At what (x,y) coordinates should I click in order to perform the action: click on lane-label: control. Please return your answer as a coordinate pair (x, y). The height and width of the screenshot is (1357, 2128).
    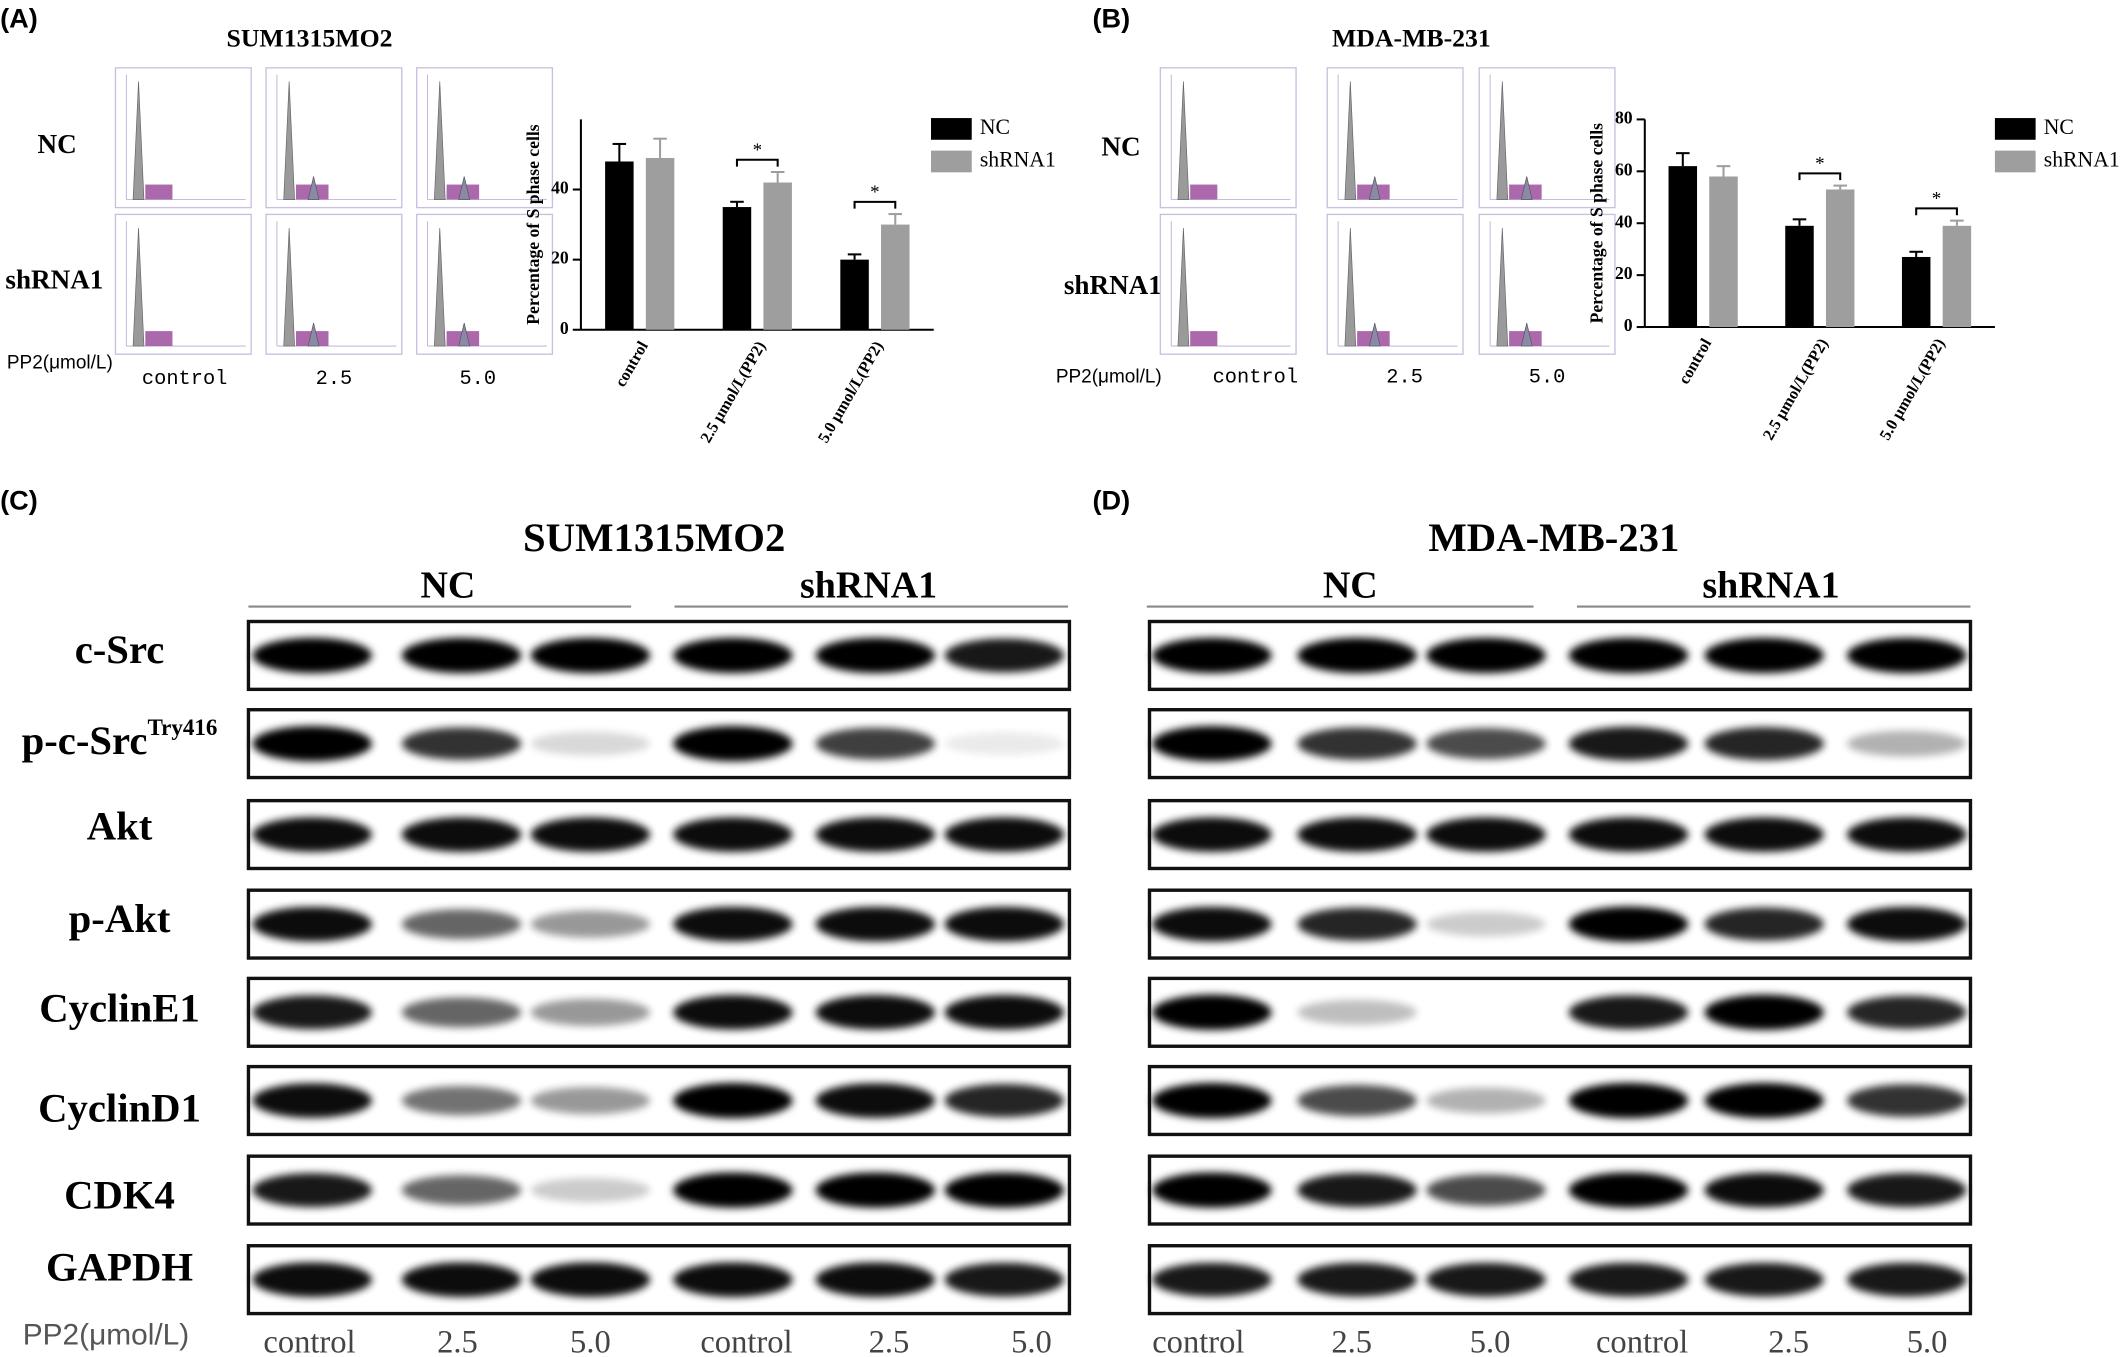
    Looking at the image, I should click on (1198, 1340).